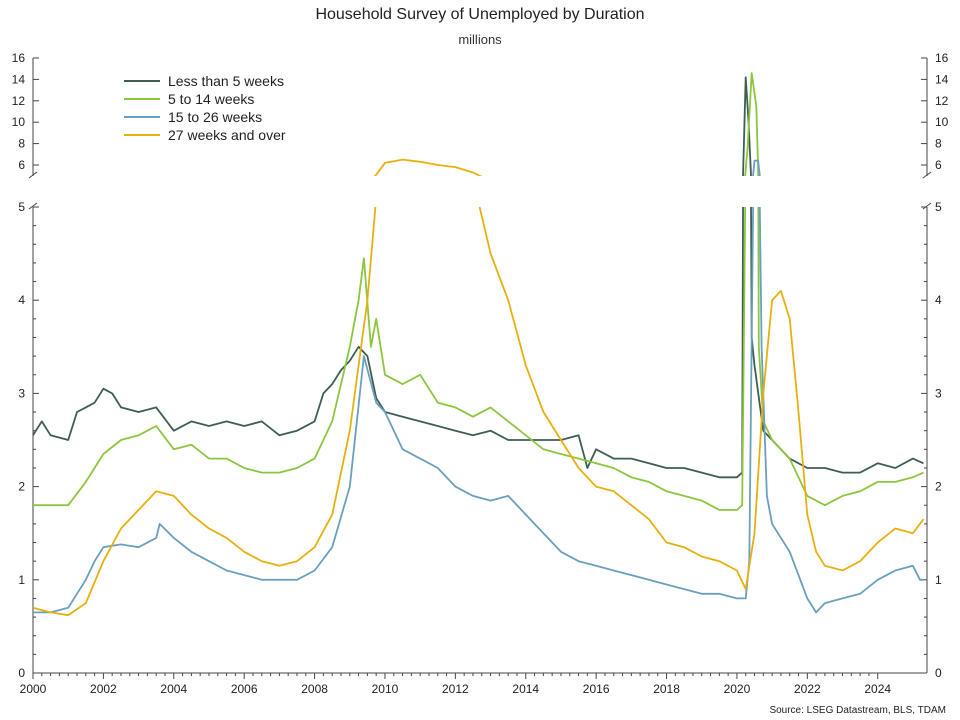 The height and width of the screenshot is (720, 960). Describe the element at coordinates (942, 101) in the screenshot. I see `y-tick-label-right-upper: 12` at that location.